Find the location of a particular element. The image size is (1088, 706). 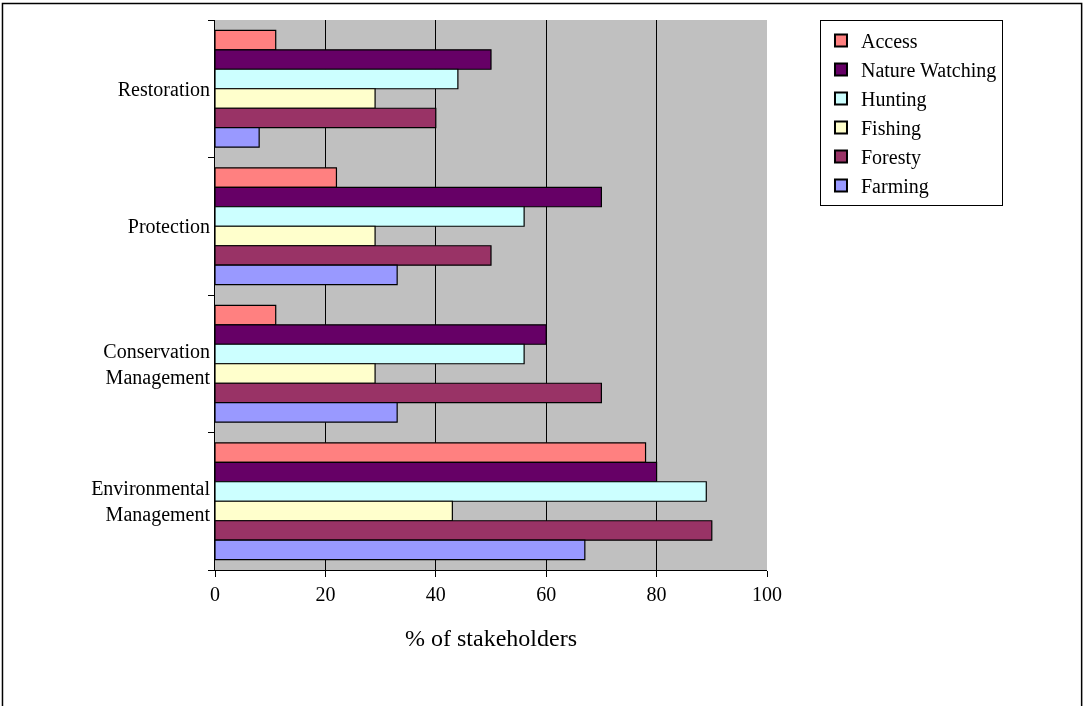

x-axis-title: % of stakeholders is located at coordinates (491, 638).